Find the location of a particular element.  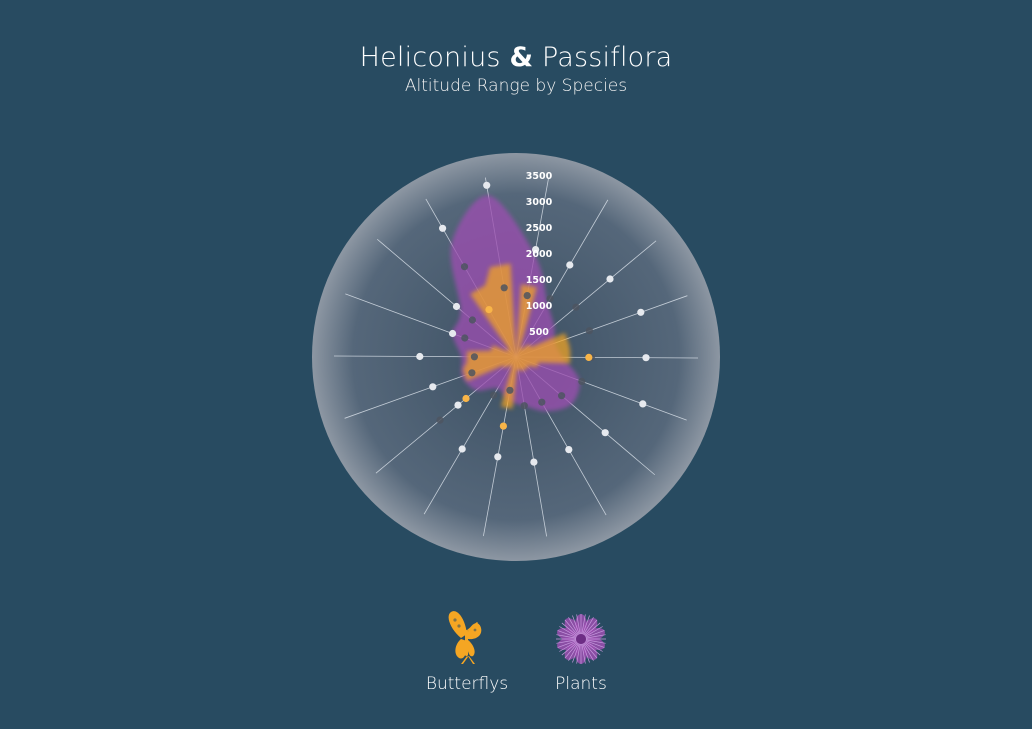

passion-flower-icon is located at coordinates (581, 639).